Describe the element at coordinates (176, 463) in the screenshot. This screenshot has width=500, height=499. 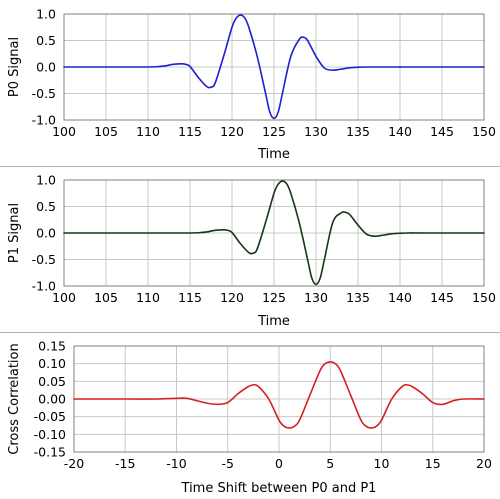
I see `x-tick-label: -10` at that location.